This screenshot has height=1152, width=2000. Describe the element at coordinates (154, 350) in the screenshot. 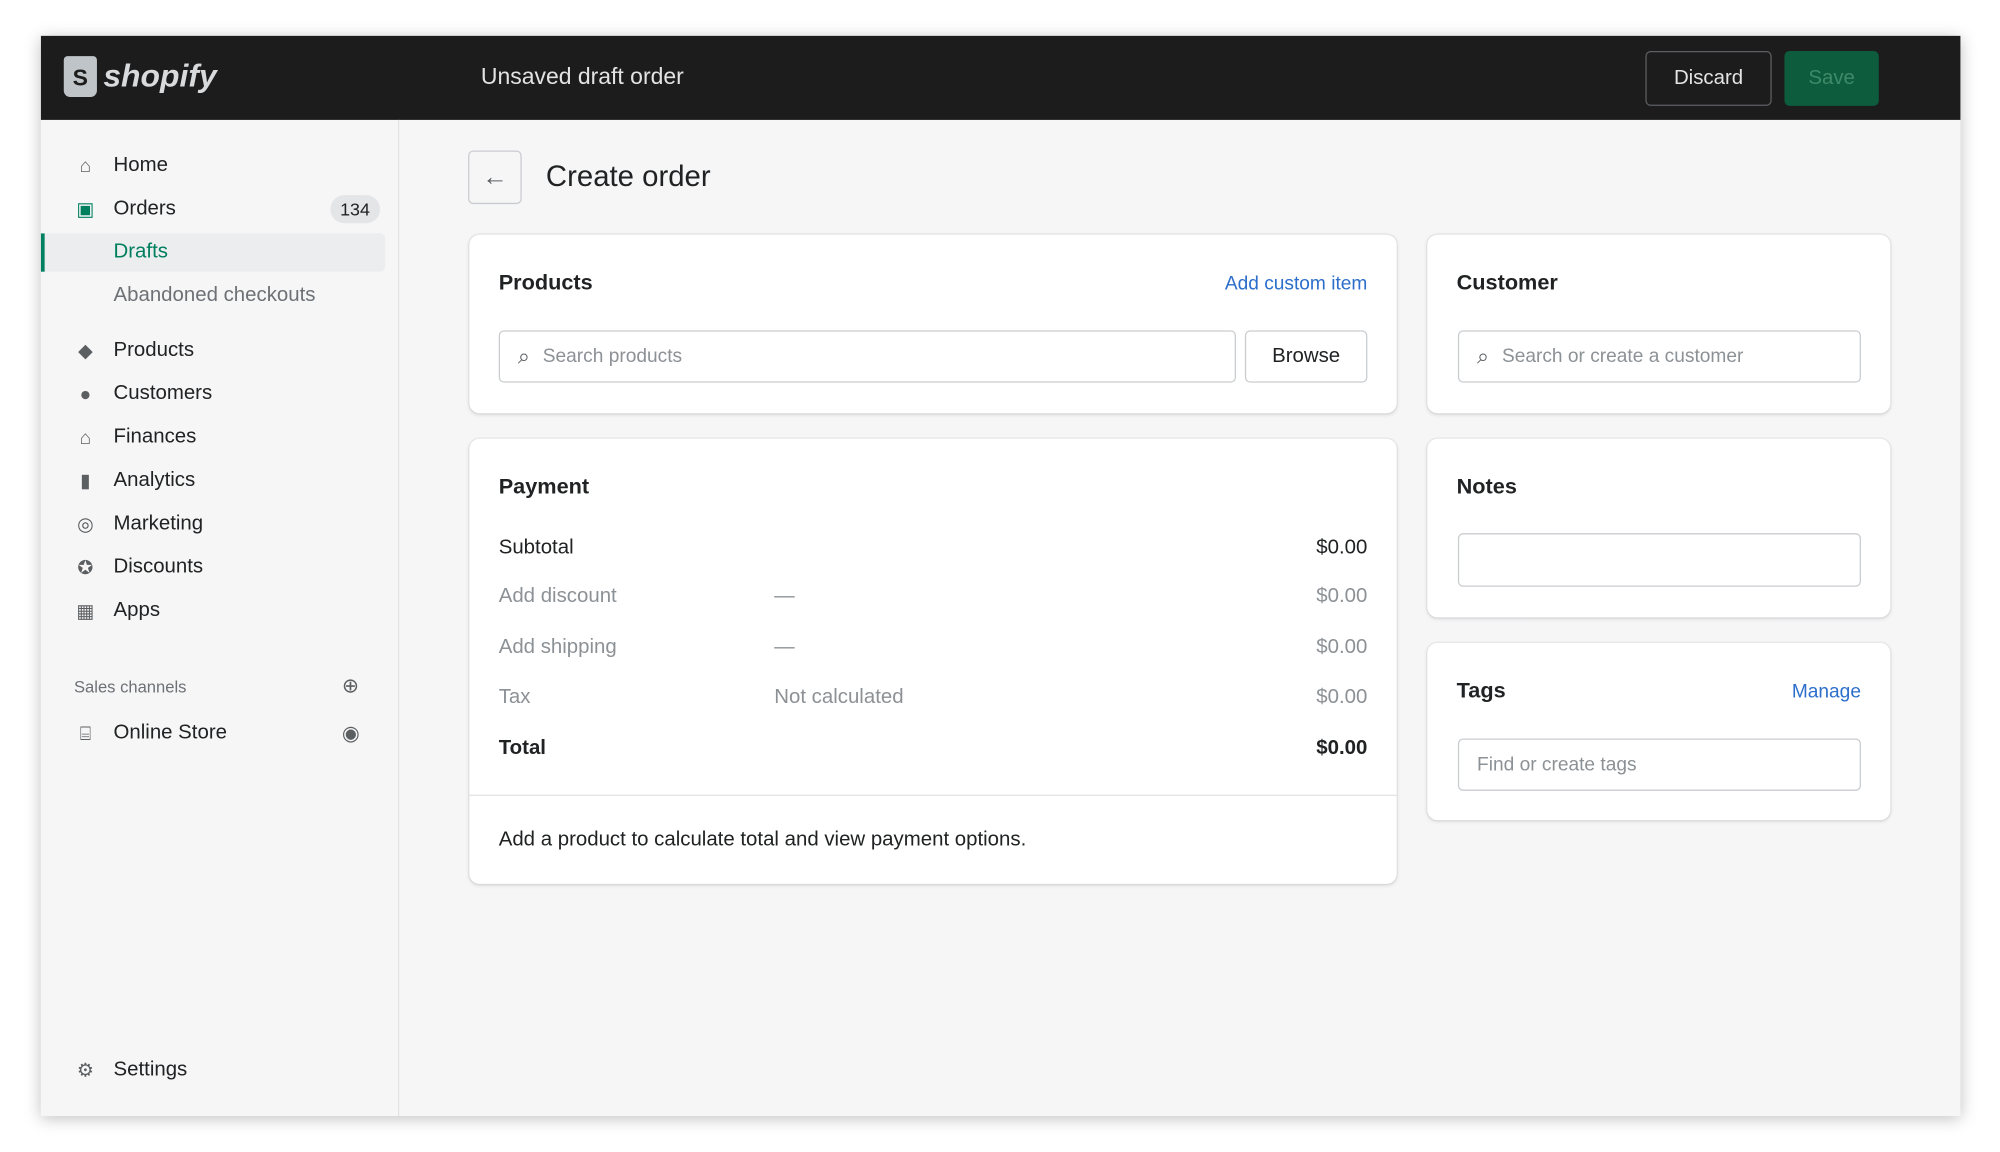

I see `nav-label: Products` at that location.